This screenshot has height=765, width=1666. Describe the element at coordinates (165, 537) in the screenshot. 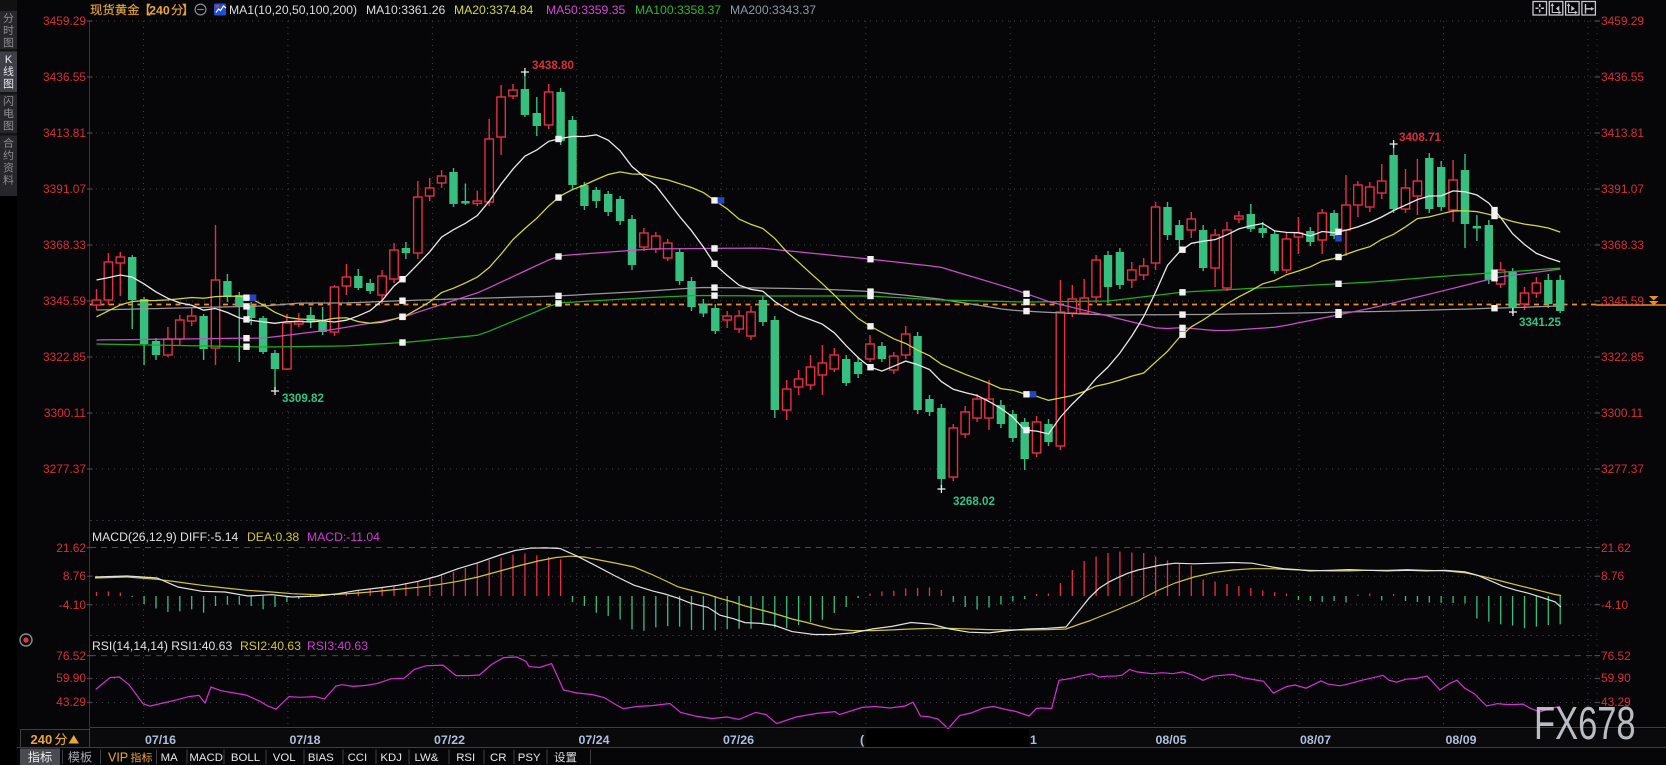

I see `svg-text: MACD(26,12,9) DIFF:-5.14` at that location.